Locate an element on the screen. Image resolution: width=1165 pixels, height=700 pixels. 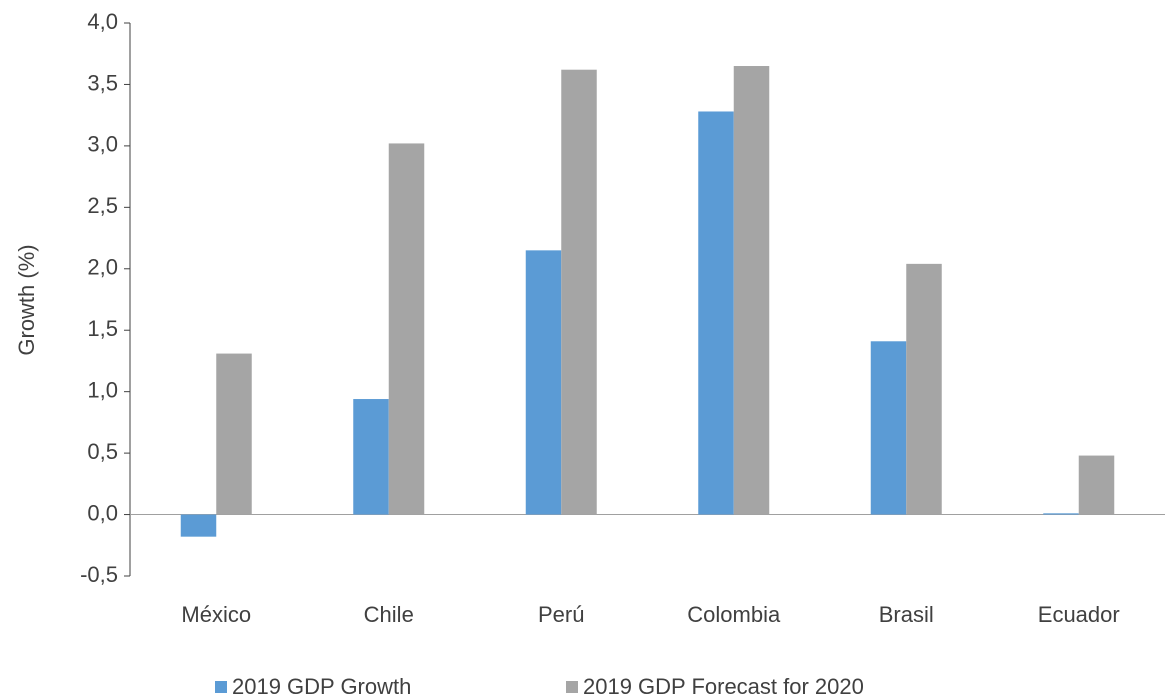
y-tick-label: 2,0 is located at coordinates (102, 267).